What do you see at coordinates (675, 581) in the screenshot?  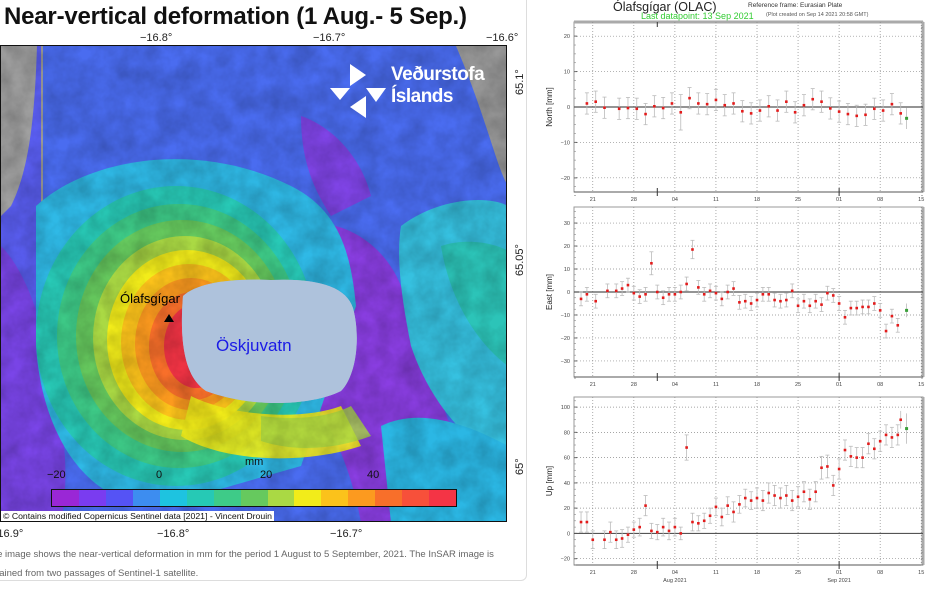 I see `month-label: Aug 2021` at bounding box center [675, 581].